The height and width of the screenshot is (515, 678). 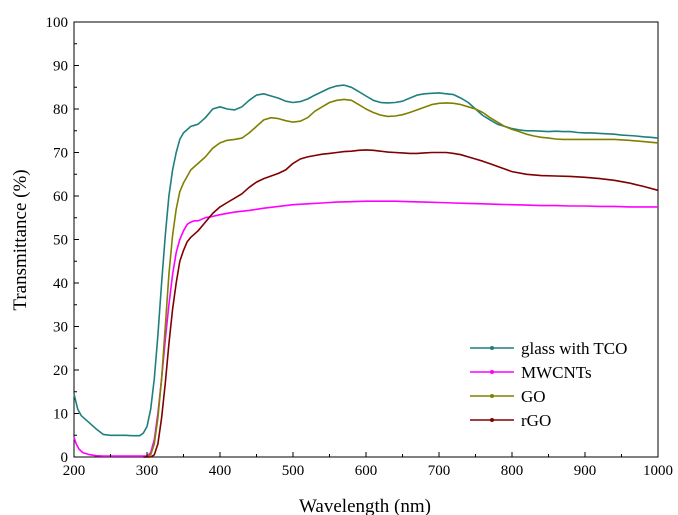 What do you see at coordinates (74, 471) in the screenshot?
I see `x-tick-label: 200` at bounding box center [74, 471].